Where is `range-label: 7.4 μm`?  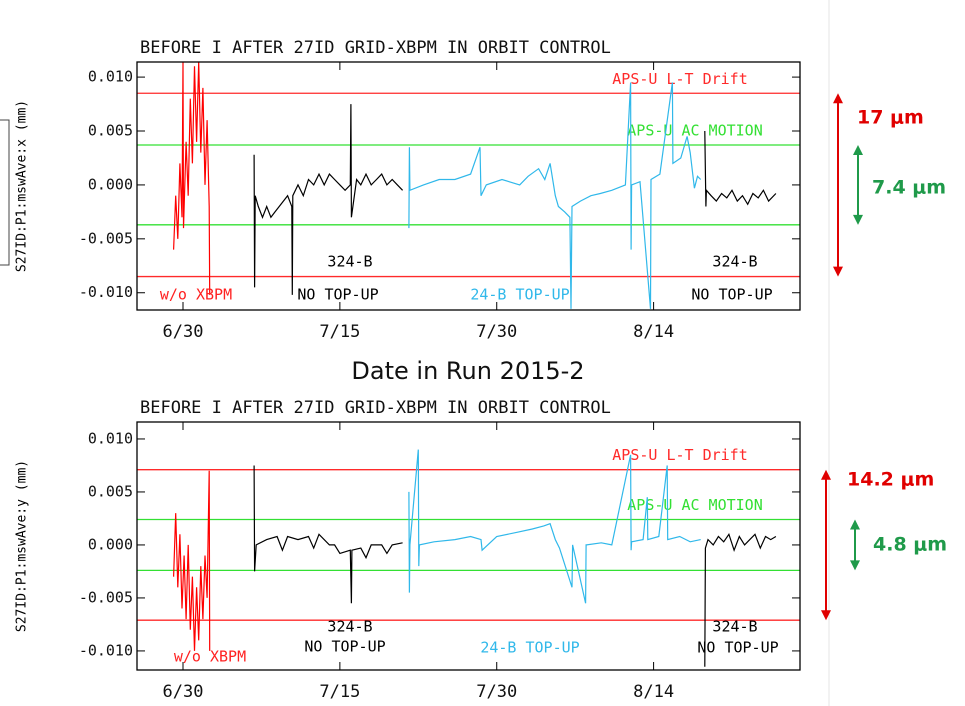
range-label: 7.4 μm is located at coordinates (909, 188).